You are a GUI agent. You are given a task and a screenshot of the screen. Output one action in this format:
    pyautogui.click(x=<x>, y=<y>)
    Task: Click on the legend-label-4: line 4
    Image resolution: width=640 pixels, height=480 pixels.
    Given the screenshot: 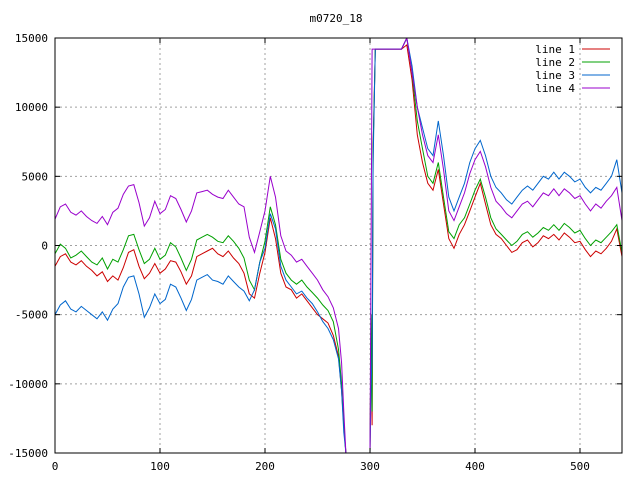 What is the action you would take?
    pyautogui.click(x=555, y=88)
    